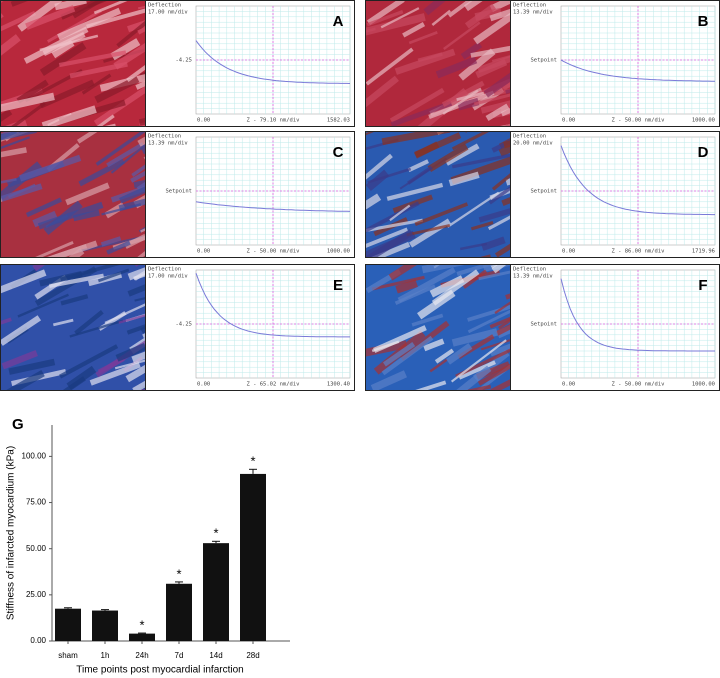 The image size is (720, 678). What do you see at coordinates (36, 594) in the screenshot?
I see `y-tick-label: 25.00` at bounding box center [36, 594].